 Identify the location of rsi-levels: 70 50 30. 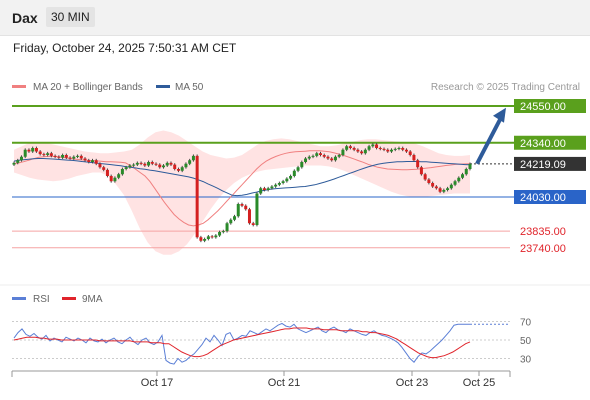
(272, 342).